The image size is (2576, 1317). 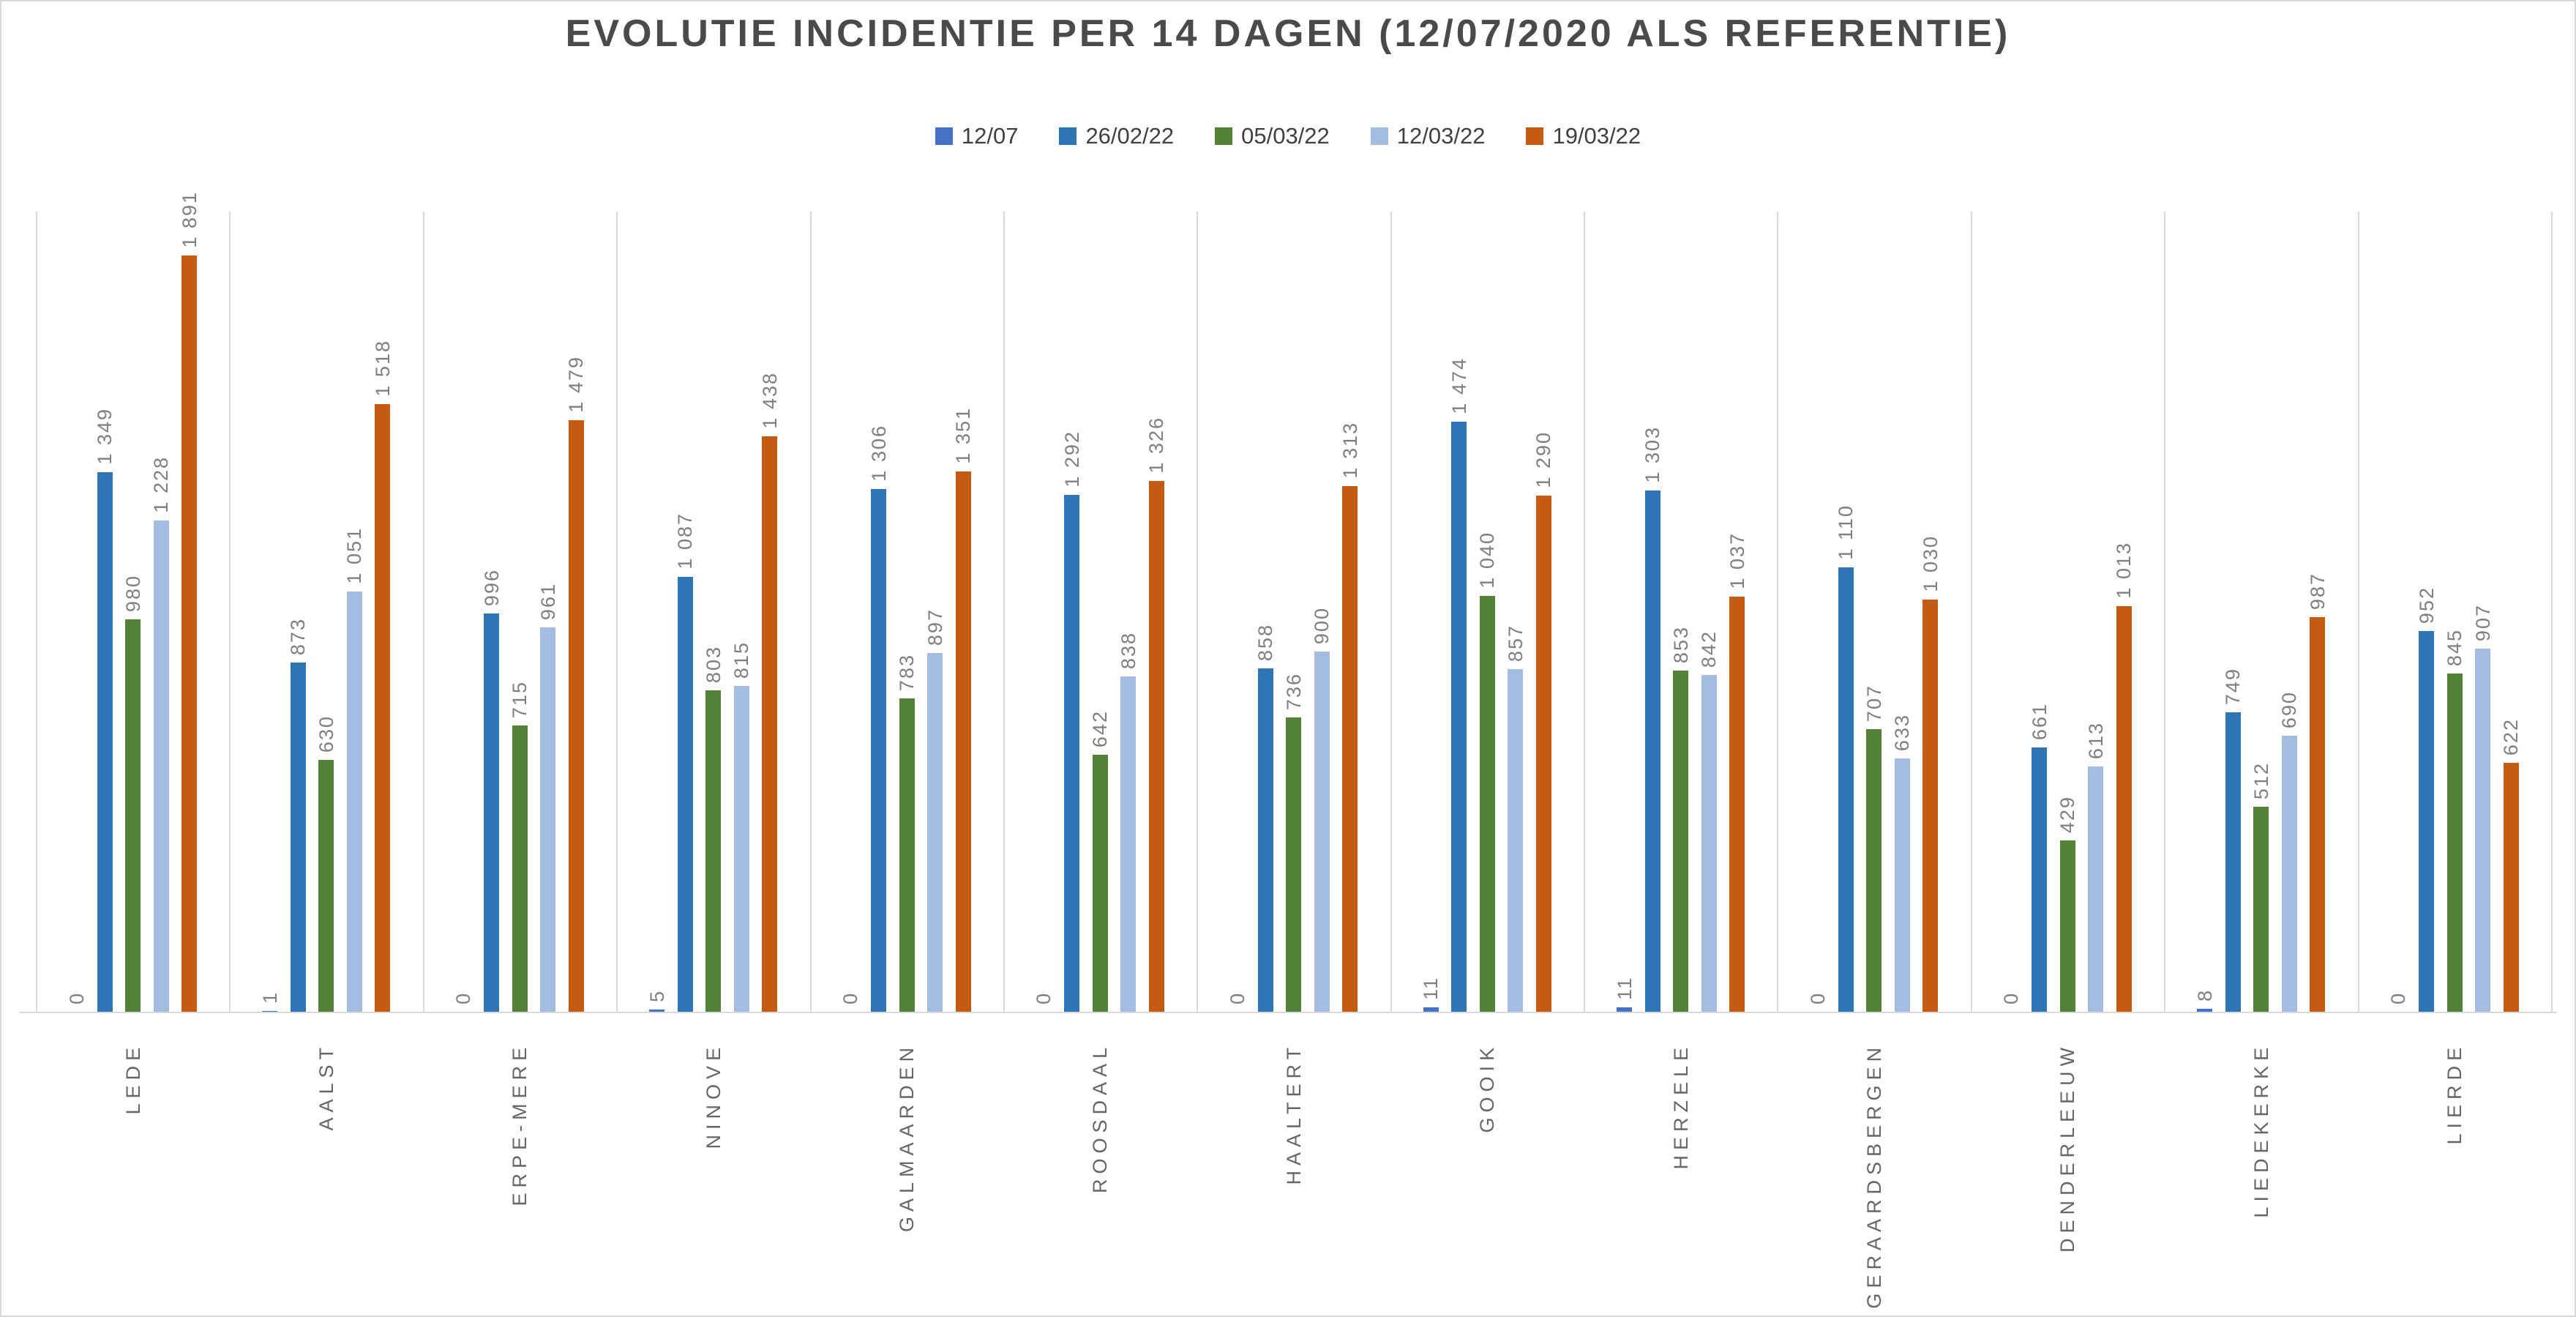 I want to click on legend-label: 12/07, so click(x=990, y=136).